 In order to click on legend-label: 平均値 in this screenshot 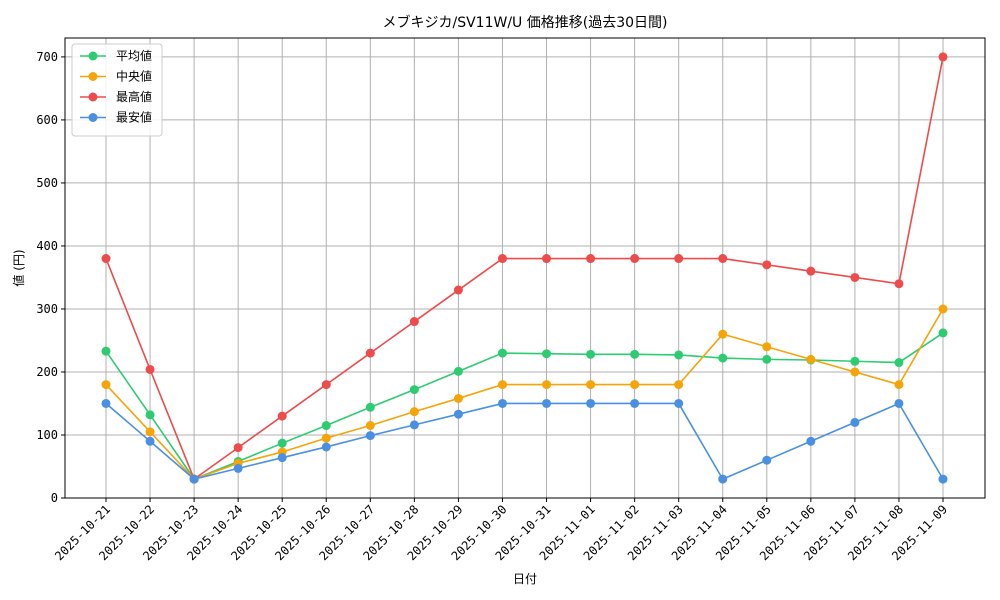, I will do `click(134, 55)`.